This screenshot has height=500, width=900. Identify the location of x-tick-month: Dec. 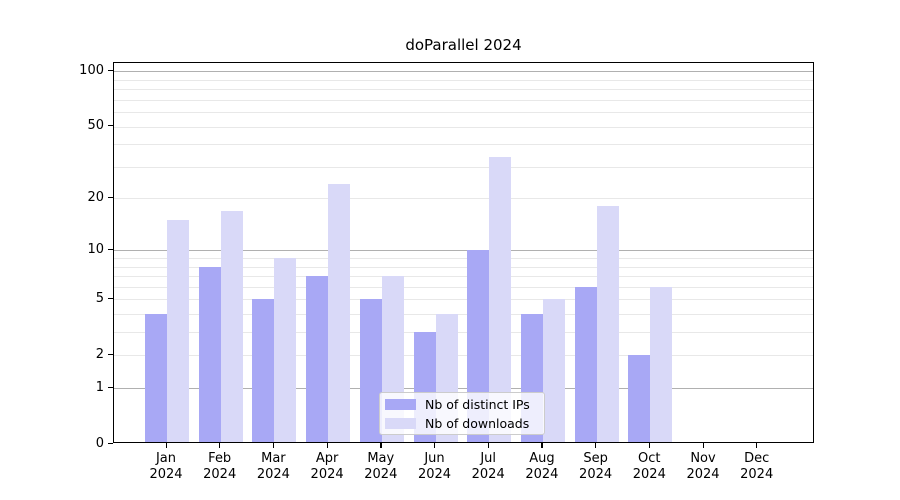
(757, 458).